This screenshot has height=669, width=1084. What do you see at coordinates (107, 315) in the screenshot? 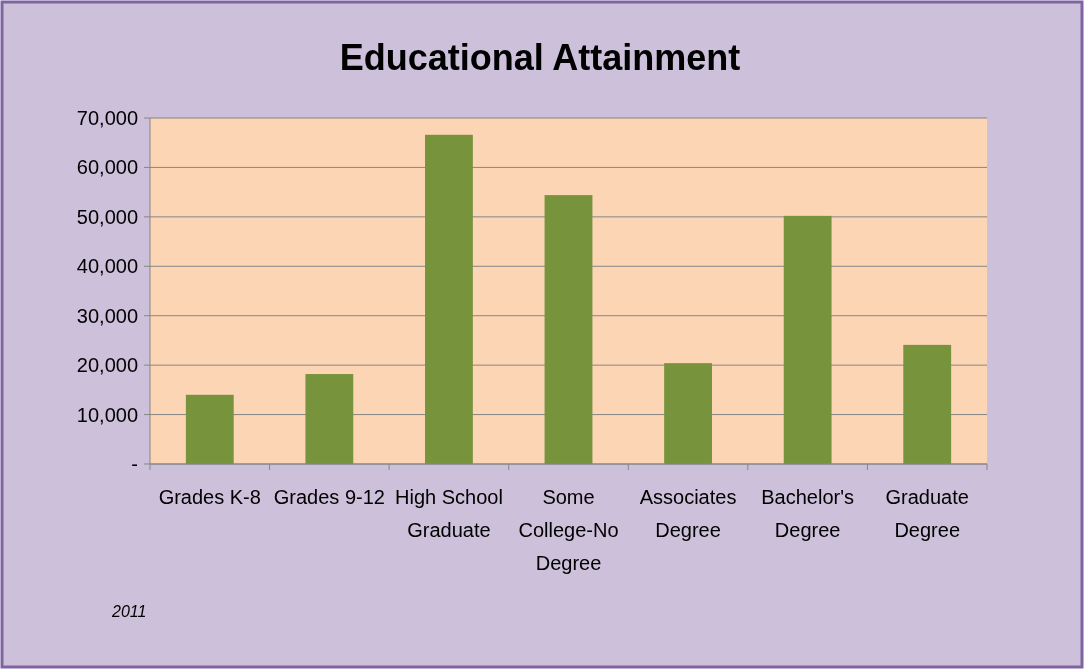
I see `y-tick-label: 30,000` at bounding box center [107, 315].